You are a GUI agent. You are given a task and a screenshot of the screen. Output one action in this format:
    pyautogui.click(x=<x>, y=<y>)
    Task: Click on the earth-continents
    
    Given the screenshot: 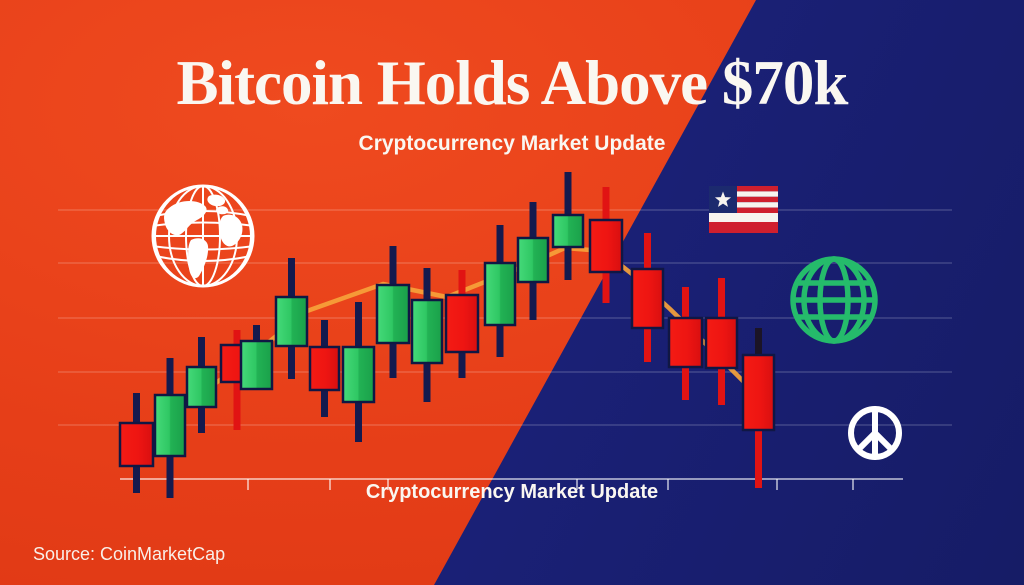 What is the action you would take?
    pyautogui.click(x=203, y=236)
    